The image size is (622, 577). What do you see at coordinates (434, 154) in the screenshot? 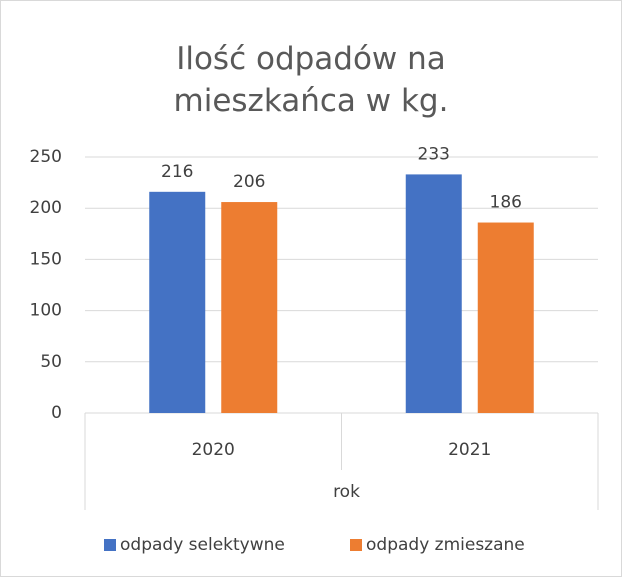
I see `data-label: 233` at bounding box center [434, 154].